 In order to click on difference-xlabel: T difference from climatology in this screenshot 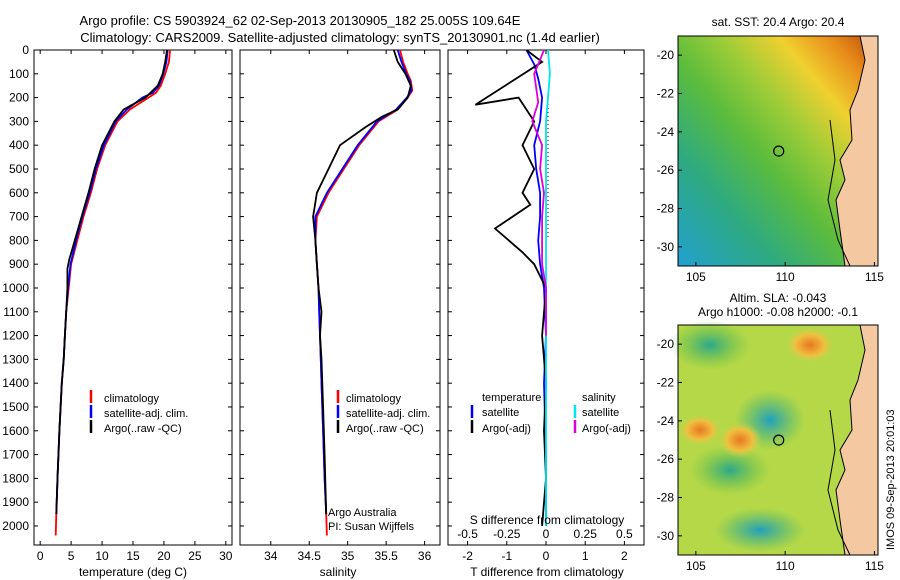, I will do `click(547, 572)`.